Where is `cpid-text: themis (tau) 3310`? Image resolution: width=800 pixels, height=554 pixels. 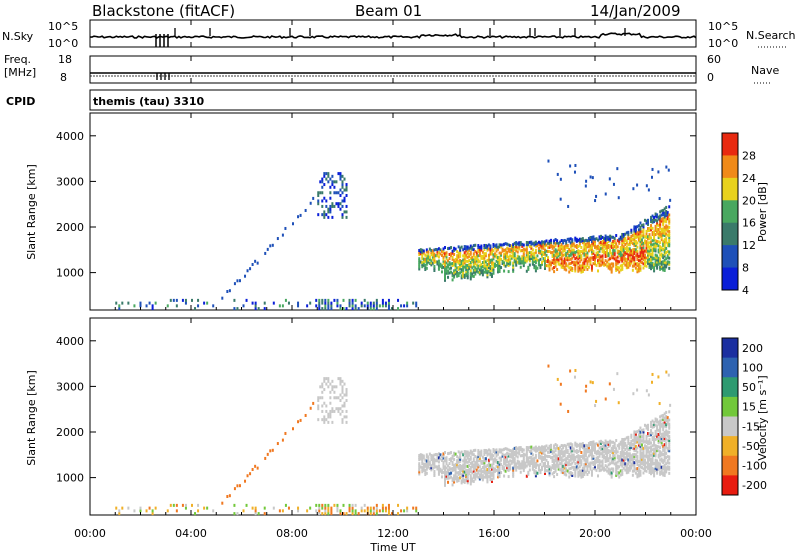 cpid-text: themis (tau) 3310 is located at coordinates (149, 101).